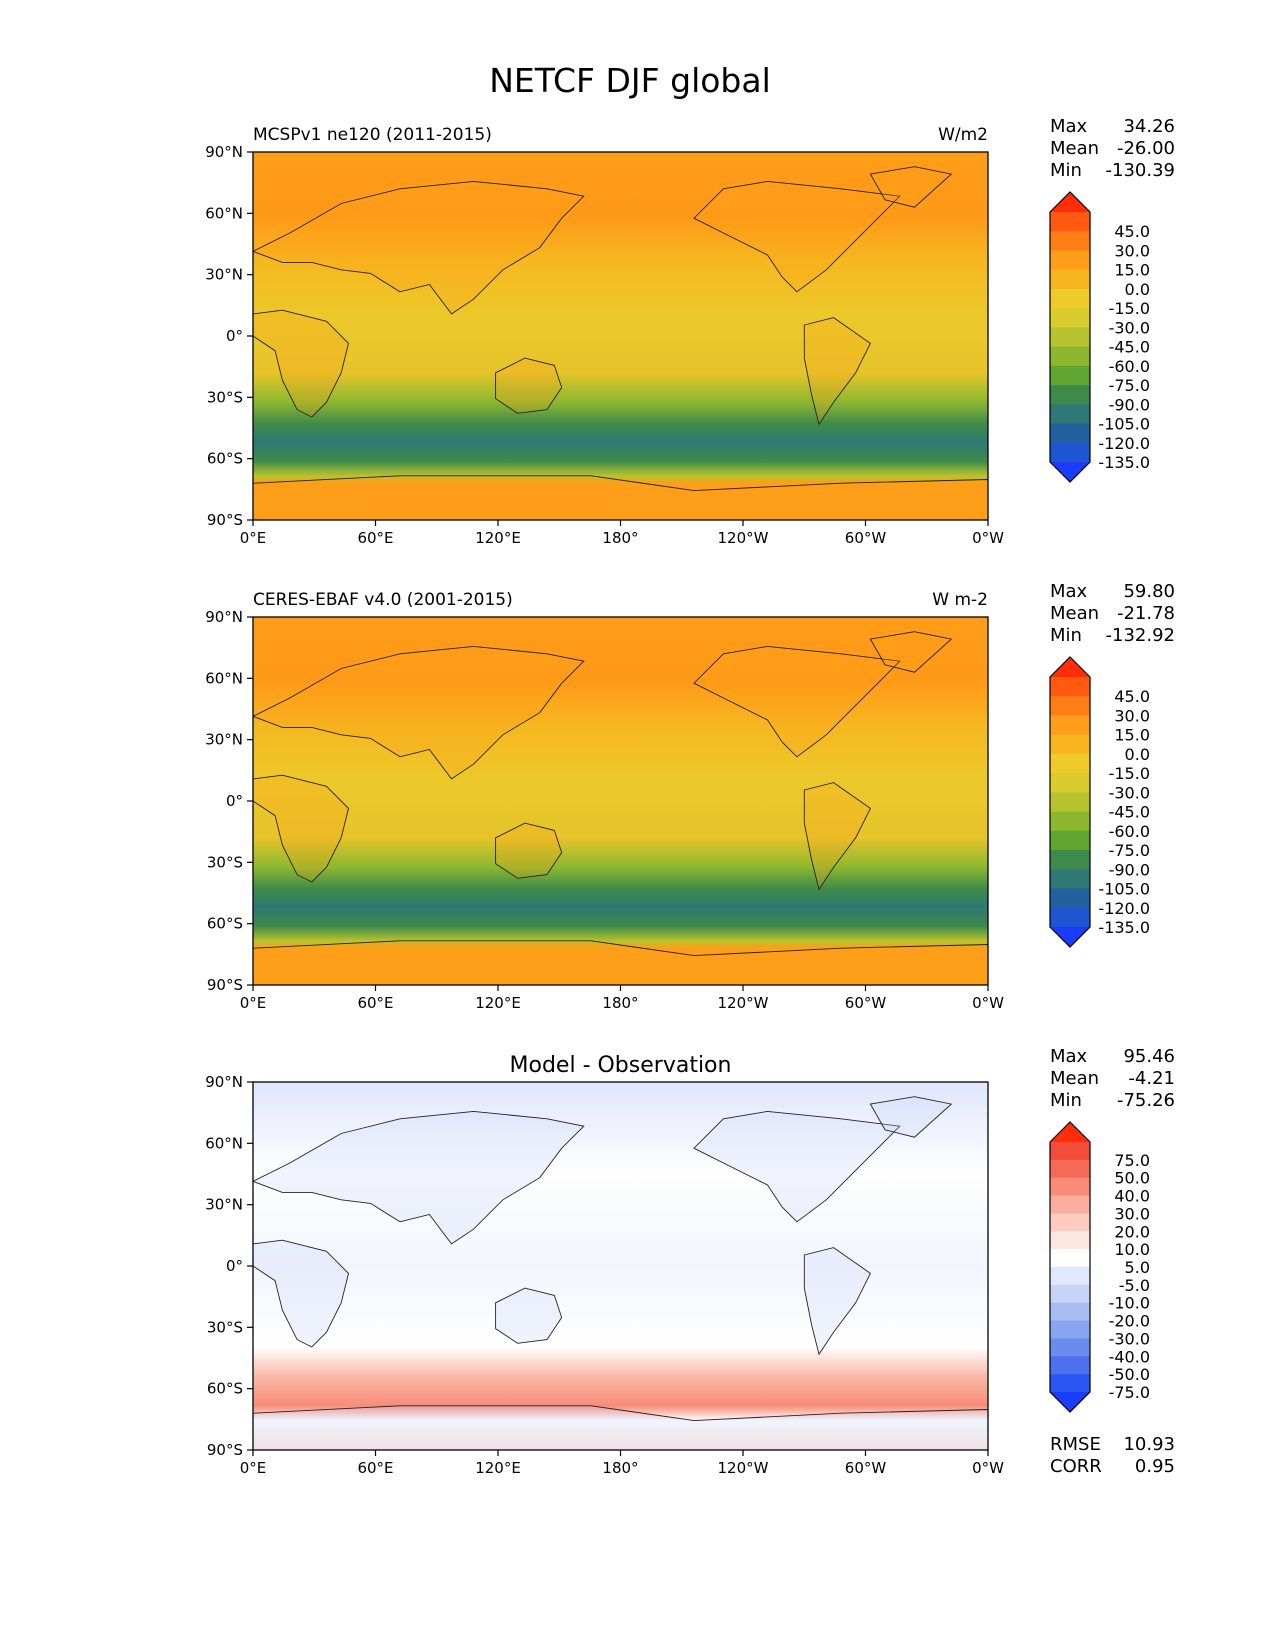 This screenshot has height=1650, width=1275. What do you see at coordinates (372, 135) in the screenshot?
I see `panel-left-title: MCSPv1 ne120 (2011-2015)` at bounding box center [372, 135].